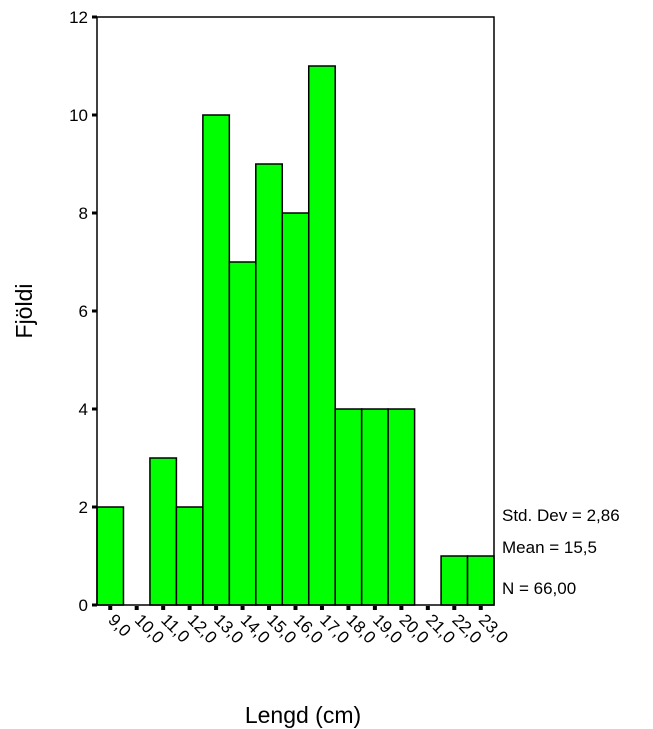 The width and height of the screenshot is (653, 729). What do you see at coordinates (78, 17) in the screenshot?
I see `y-tick-label: 12` at bounding box center [78, 17].